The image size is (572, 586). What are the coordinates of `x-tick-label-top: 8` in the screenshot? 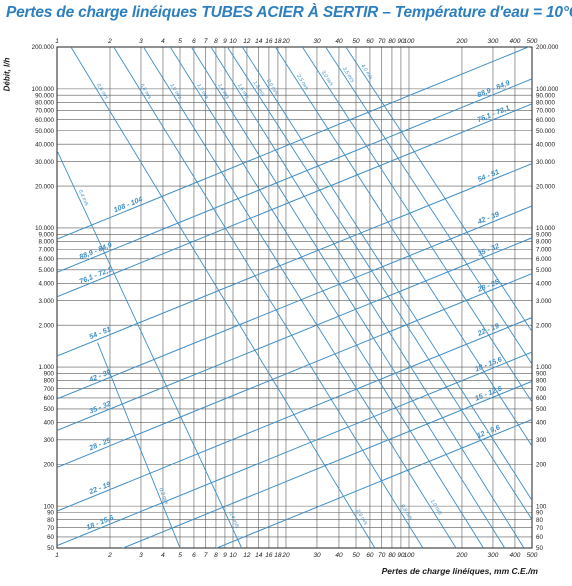 It's located at (216, 41).